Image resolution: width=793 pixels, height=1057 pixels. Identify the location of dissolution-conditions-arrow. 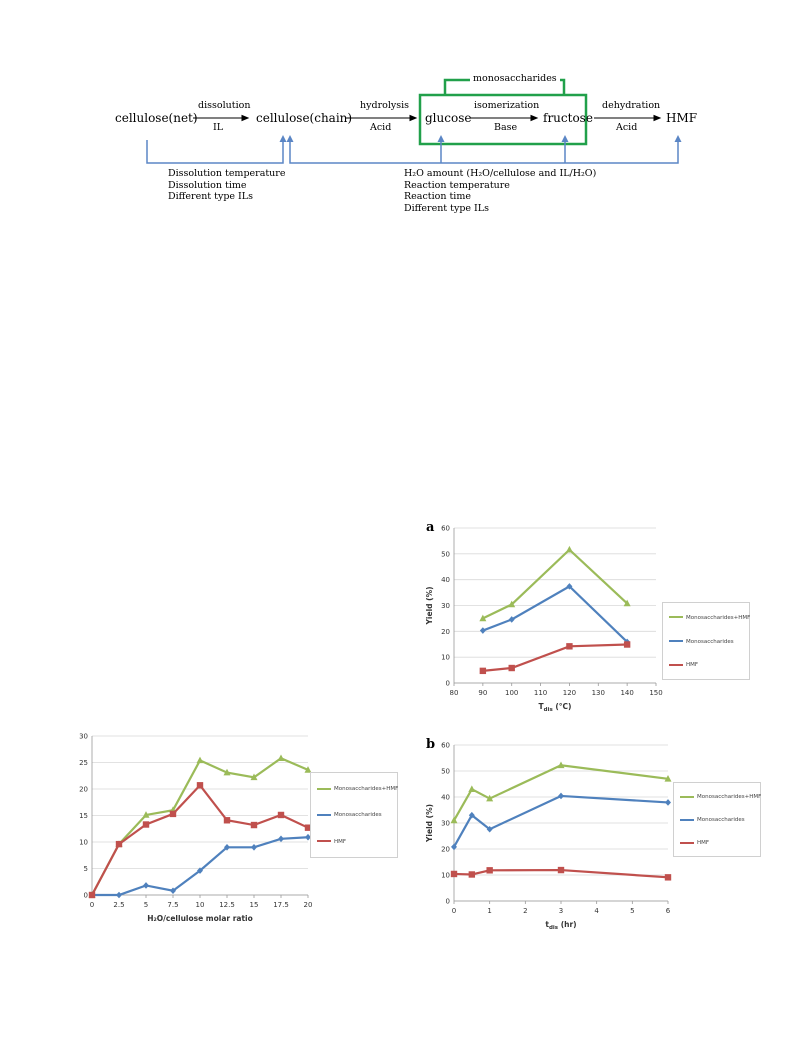
(215, 152).